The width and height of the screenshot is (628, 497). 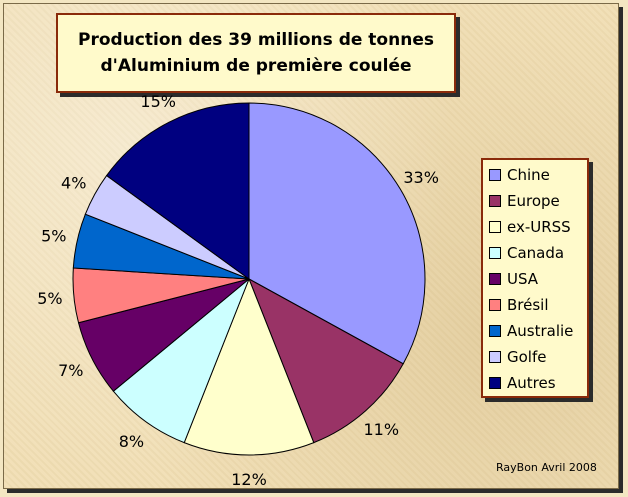 What do you see at coordinates (546, 467) in the screenshot?
I see `credit-text: RayBon Avril 2008` at bounding box center [546, 467].